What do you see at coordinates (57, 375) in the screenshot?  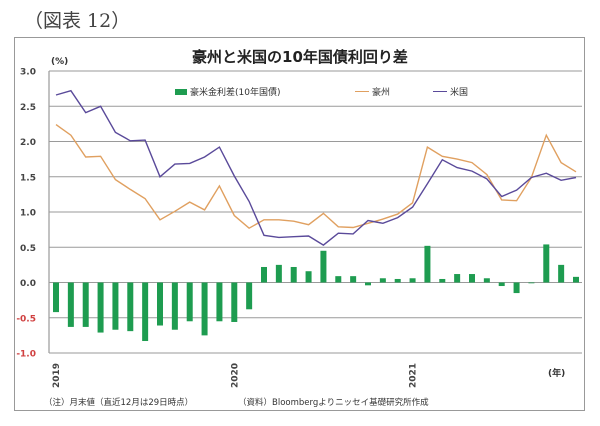 I see `x-tick-label: 2019` at bounding box center [57, 375].